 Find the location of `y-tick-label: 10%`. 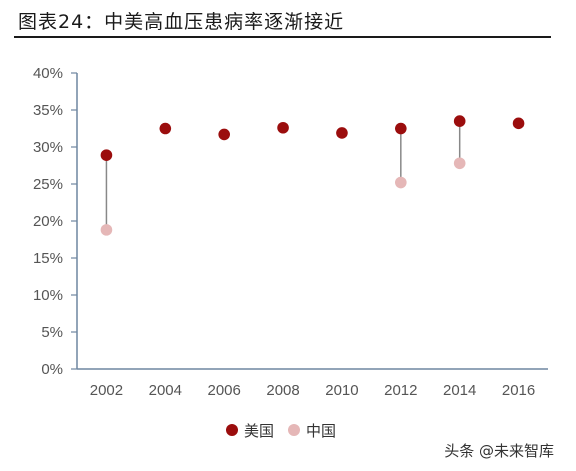

y-tick-label: 10% is located at coordinates (48, 295).